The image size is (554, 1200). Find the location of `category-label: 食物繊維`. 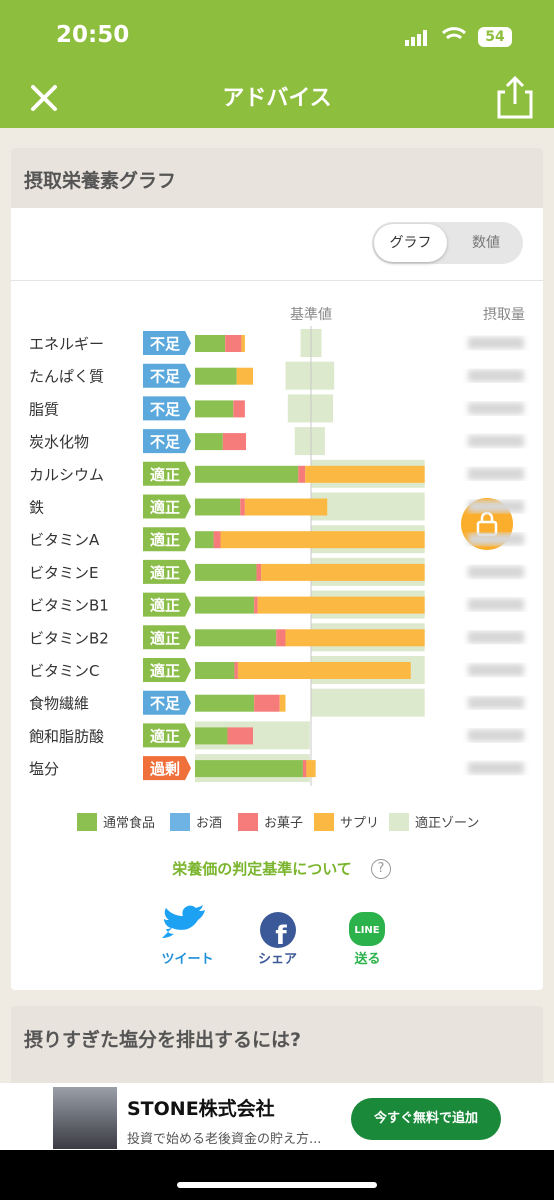

category-label: 食物繊維 is located at coordinates (59, 704).